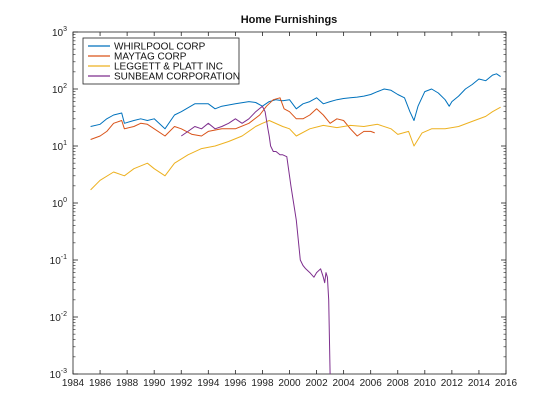 This screenshot has width=560, height=420. I want to click on x-tick-label: 1986, so click(100, 383).